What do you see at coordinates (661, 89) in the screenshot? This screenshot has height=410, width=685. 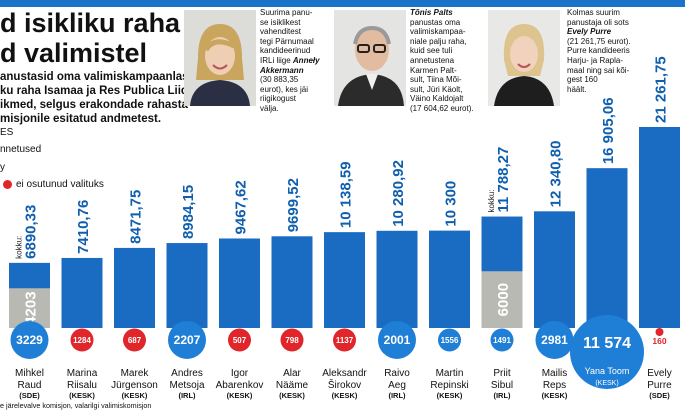 I see `bar-value-label: 21 261,75` at bounding box center [661, 89].